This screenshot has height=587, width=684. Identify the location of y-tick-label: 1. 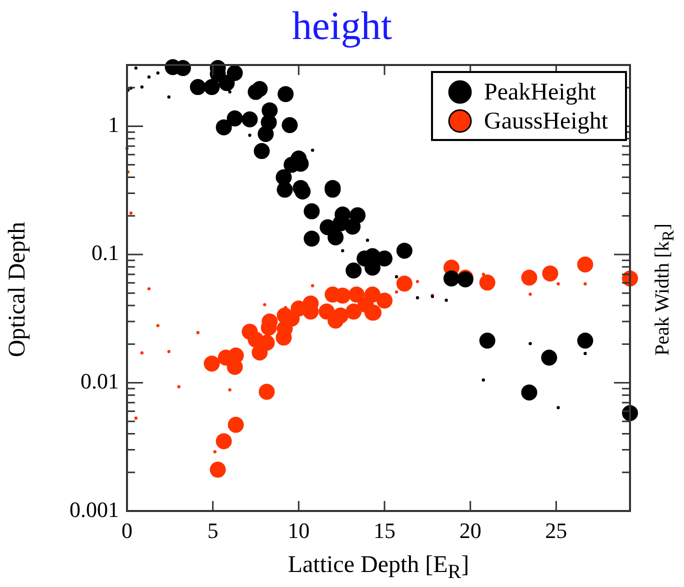
(113, 124).